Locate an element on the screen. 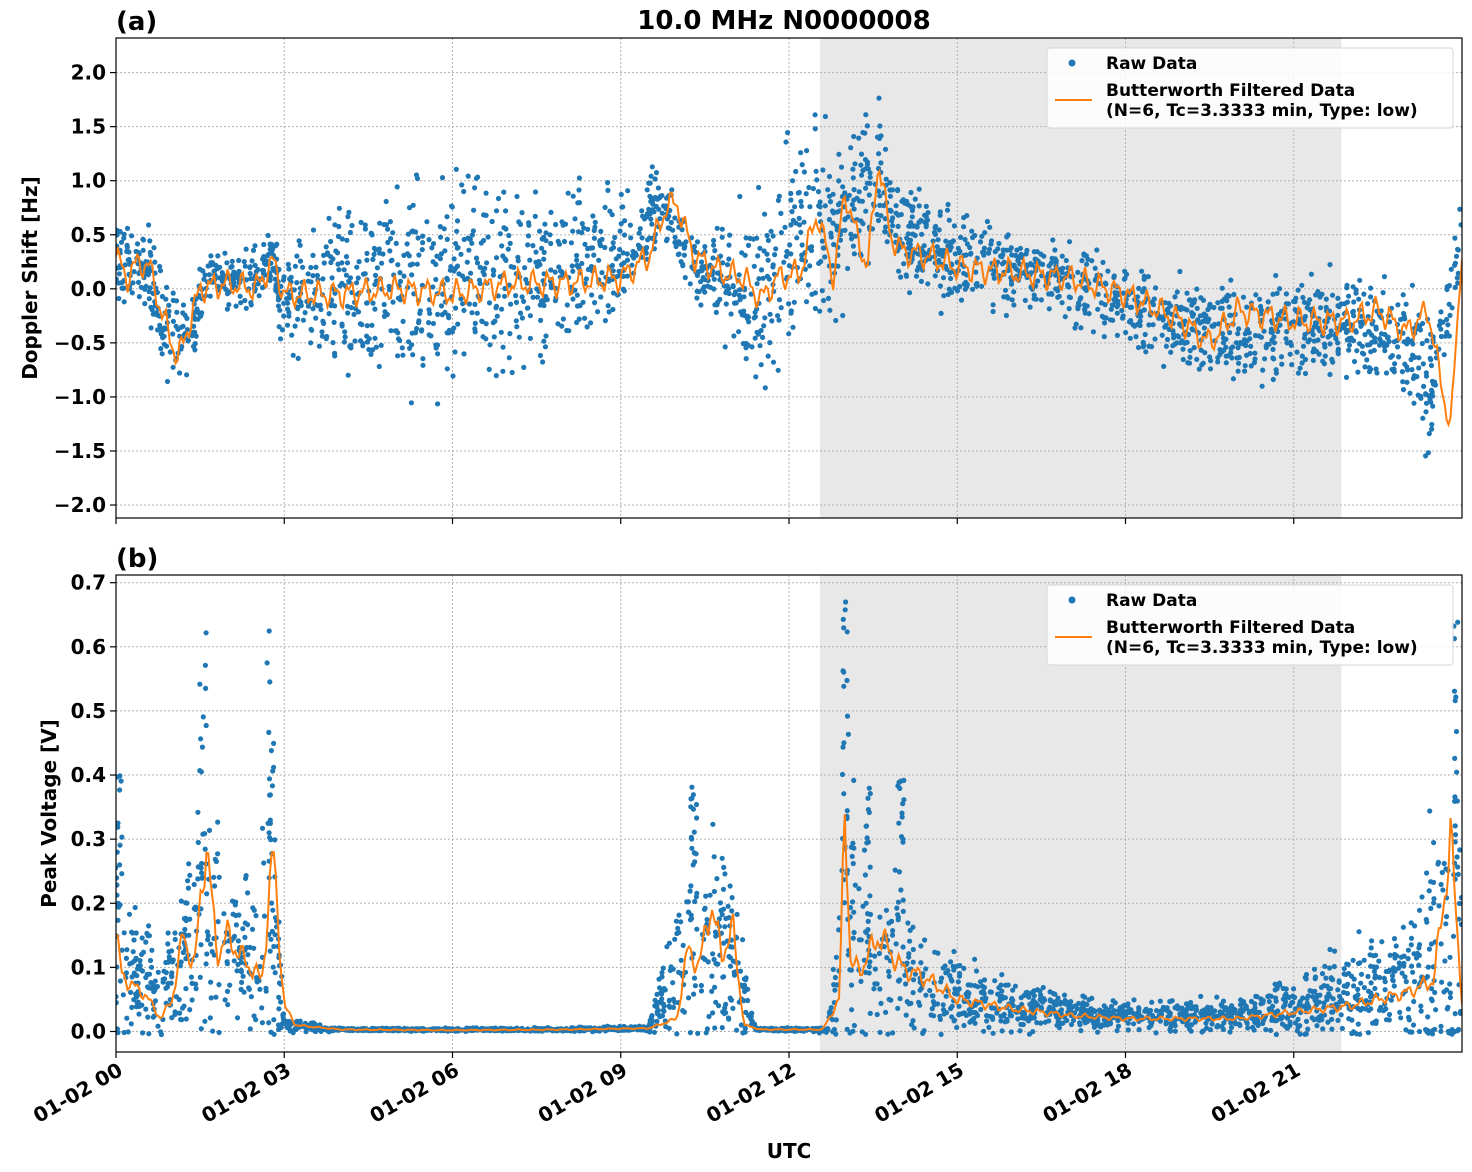  y-tick-label: 1.5 is located at coordinates (88, 127).